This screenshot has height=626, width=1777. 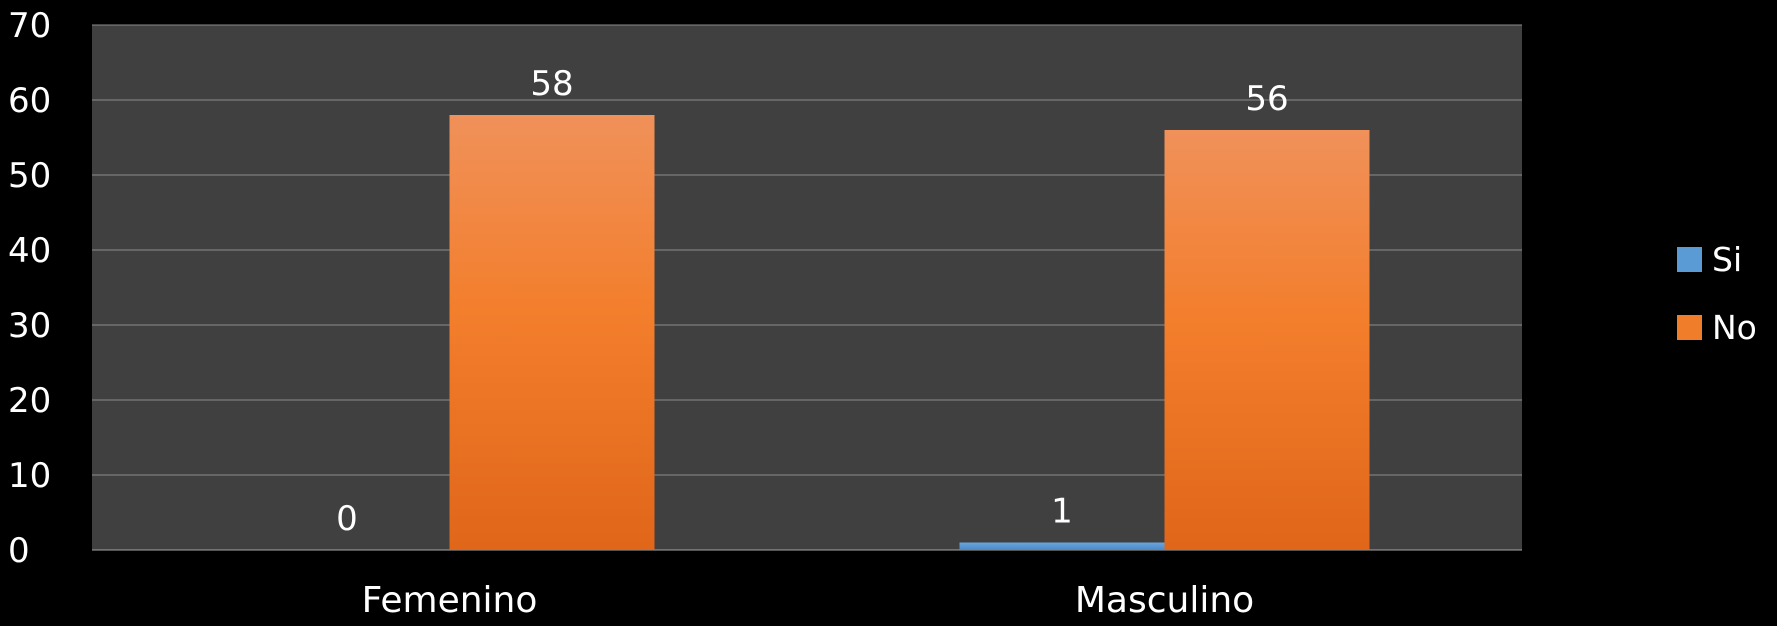 What do you see at coordinates (1727, 259) in the screenshot?
I see `legend-label: Si` at bounding box center [1727, 259].